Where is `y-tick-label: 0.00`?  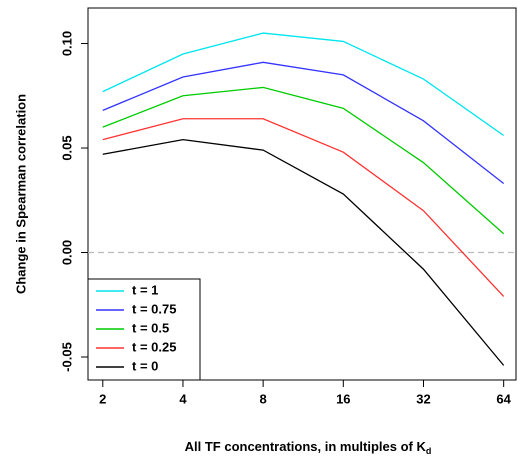 y-tick-label: 0.00 is located at coordinates (66, 252).